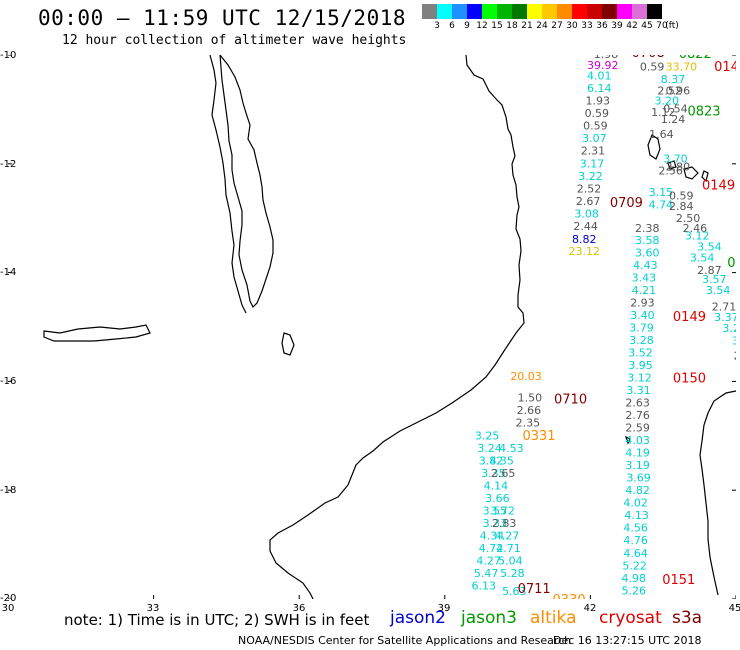 The width and height of the screenshot is (740, 650). What do you see at coordinates (636, 515) in the screenshot?
I see `wave-height-label: 4.13` at bounding box center [636, 515].